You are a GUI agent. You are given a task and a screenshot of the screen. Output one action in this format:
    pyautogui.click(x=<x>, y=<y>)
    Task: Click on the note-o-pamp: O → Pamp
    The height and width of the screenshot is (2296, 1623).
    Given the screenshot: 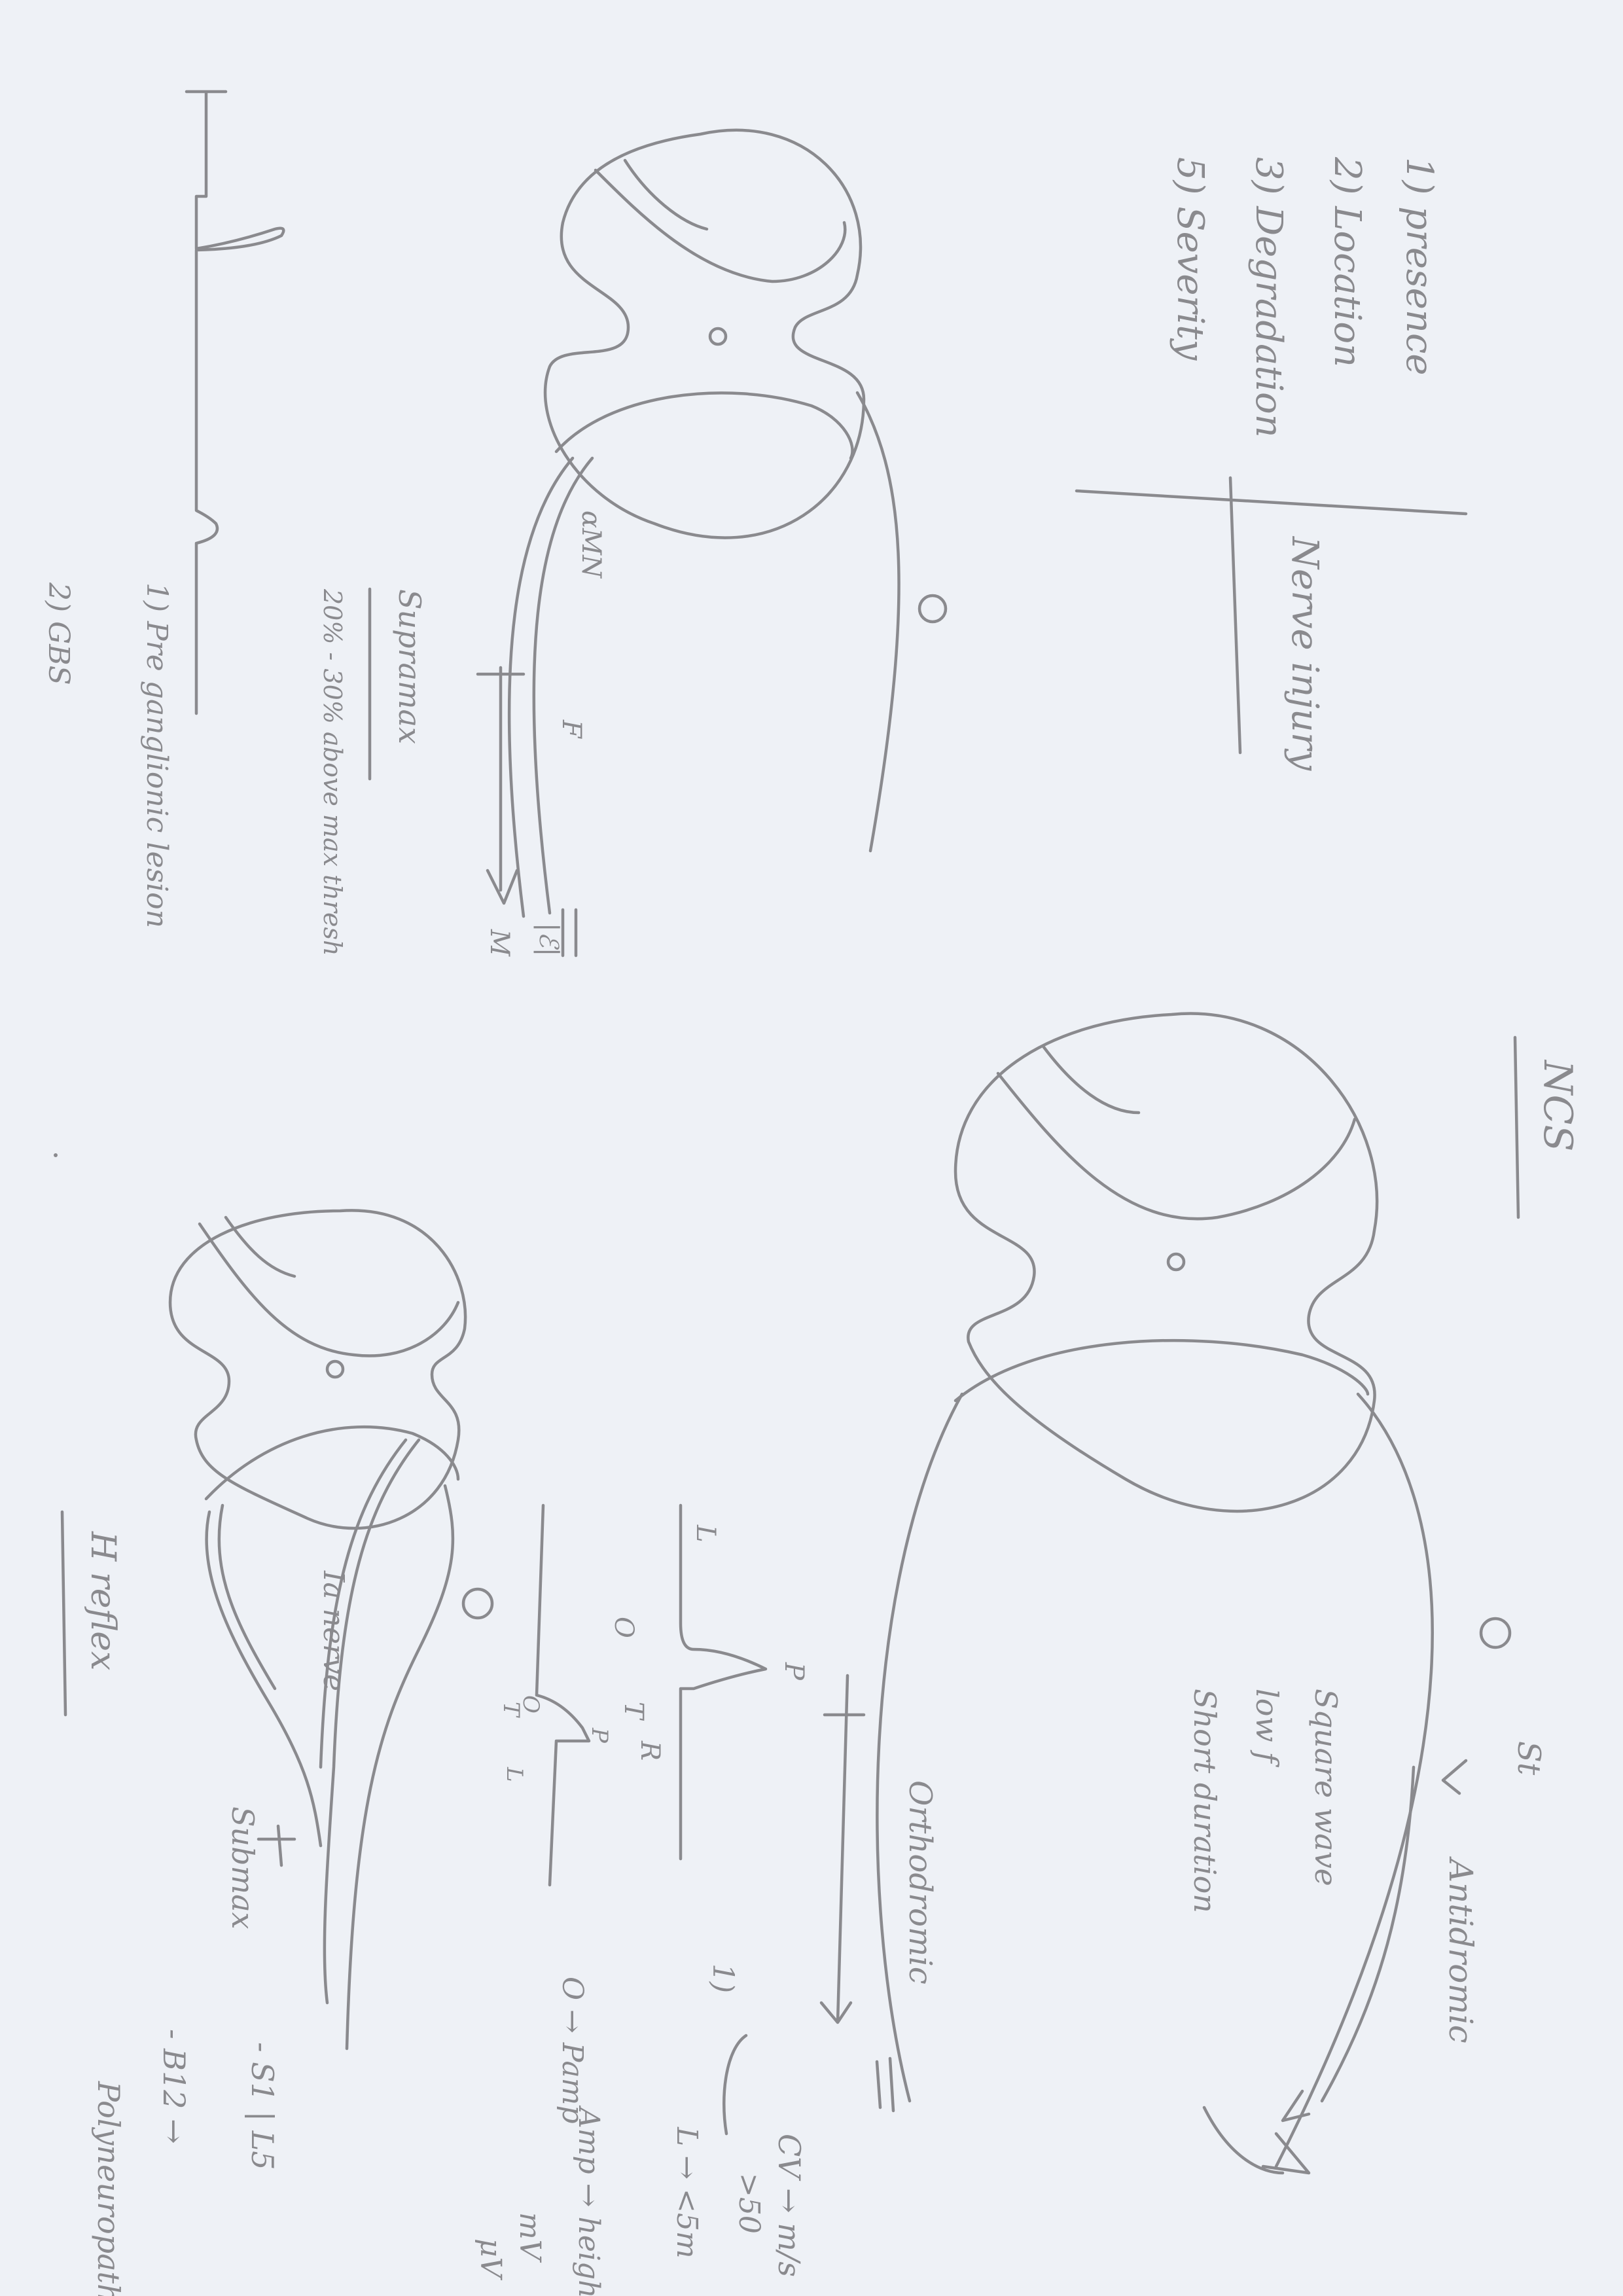 What is the action you would take?
    pyautogui.click(x=572, y=2050)
    